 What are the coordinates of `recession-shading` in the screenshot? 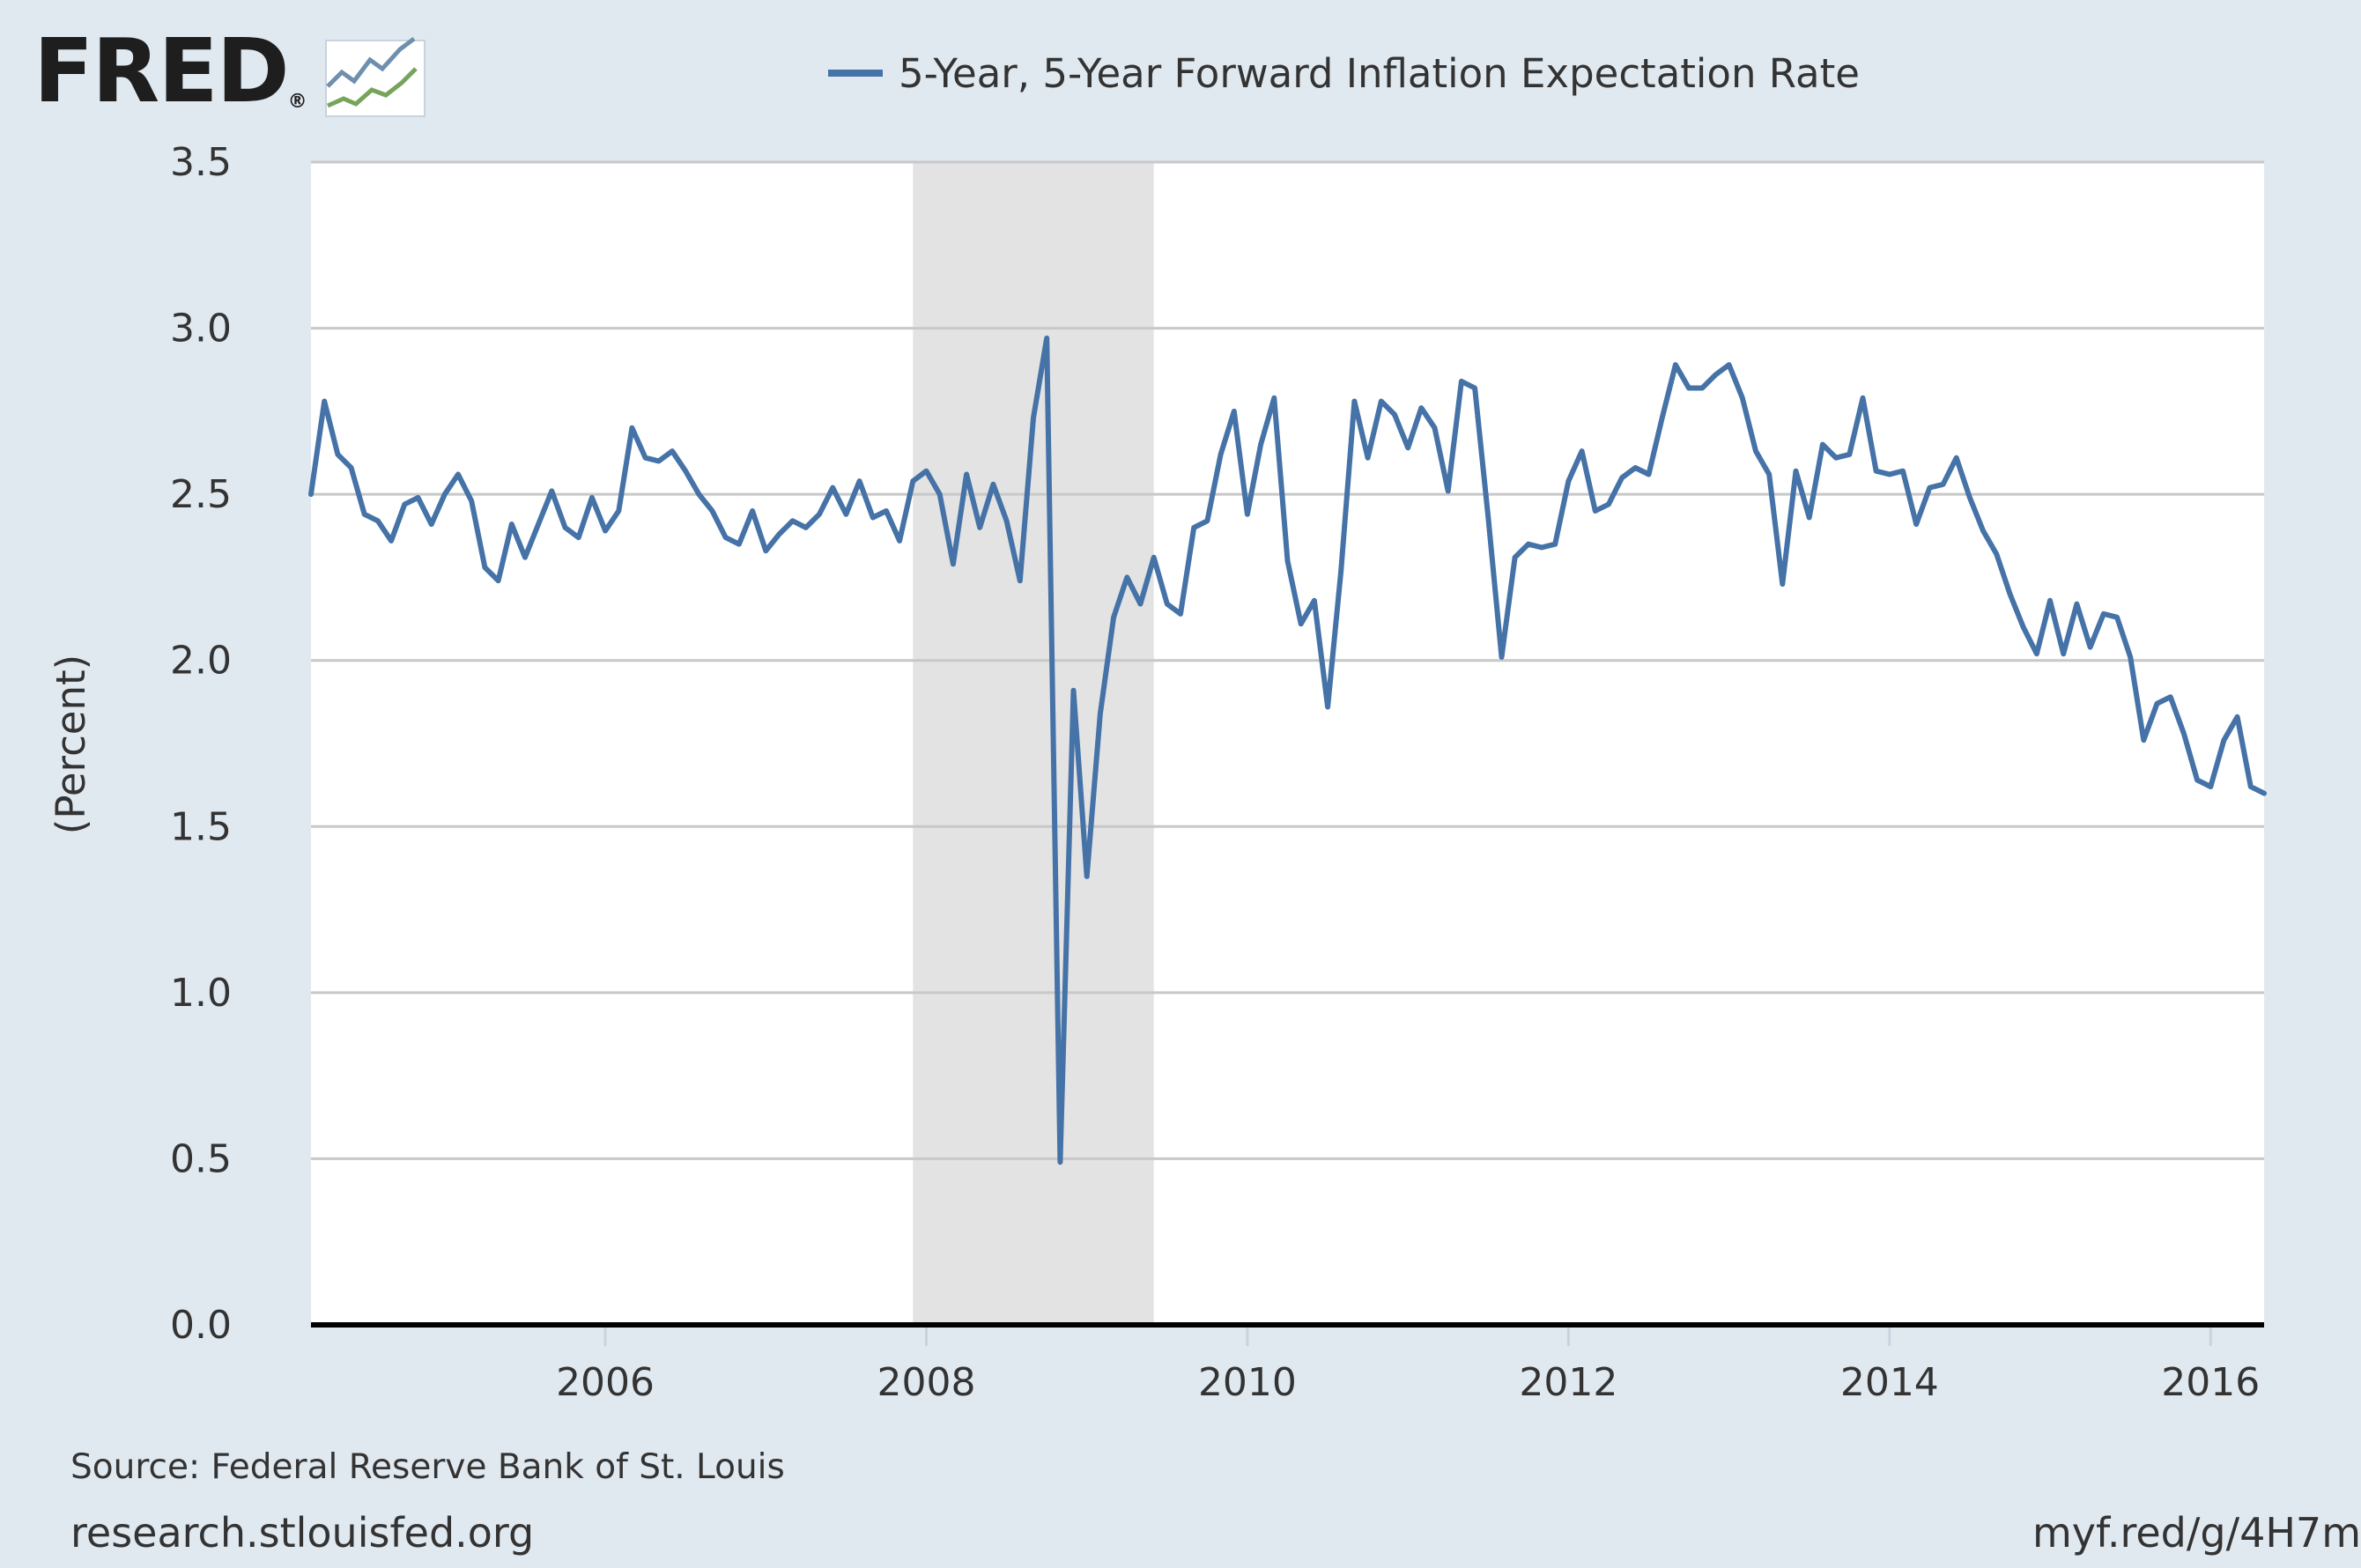 It's located at (1033, 743).